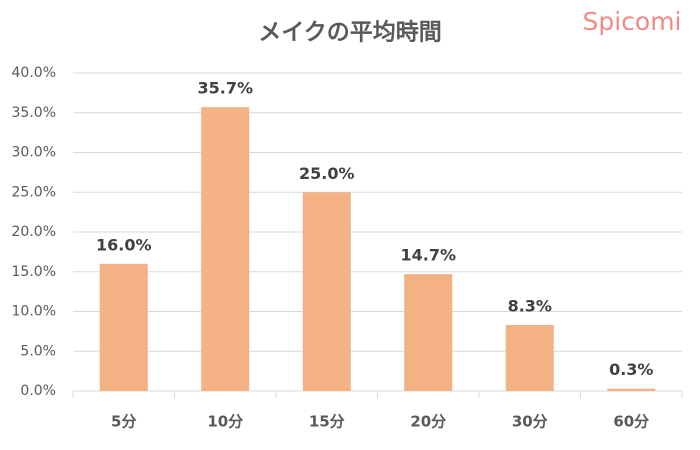  I want to click on data-label: 25.0%, so click(327, 173).